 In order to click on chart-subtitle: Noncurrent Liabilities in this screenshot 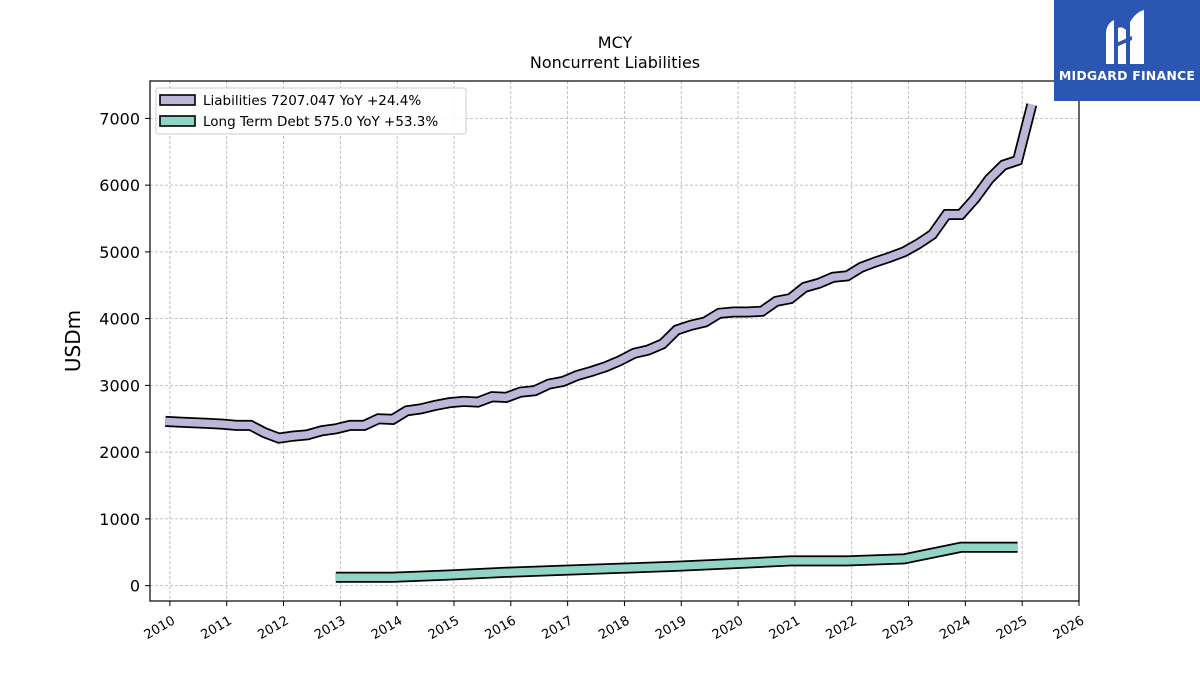, I will do `click(615, 62)`.